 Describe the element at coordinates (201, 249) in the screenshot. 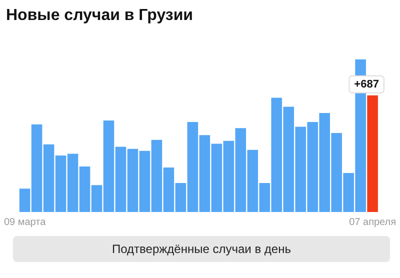

I see `text: Подтверждённые случаи в день` at that location.